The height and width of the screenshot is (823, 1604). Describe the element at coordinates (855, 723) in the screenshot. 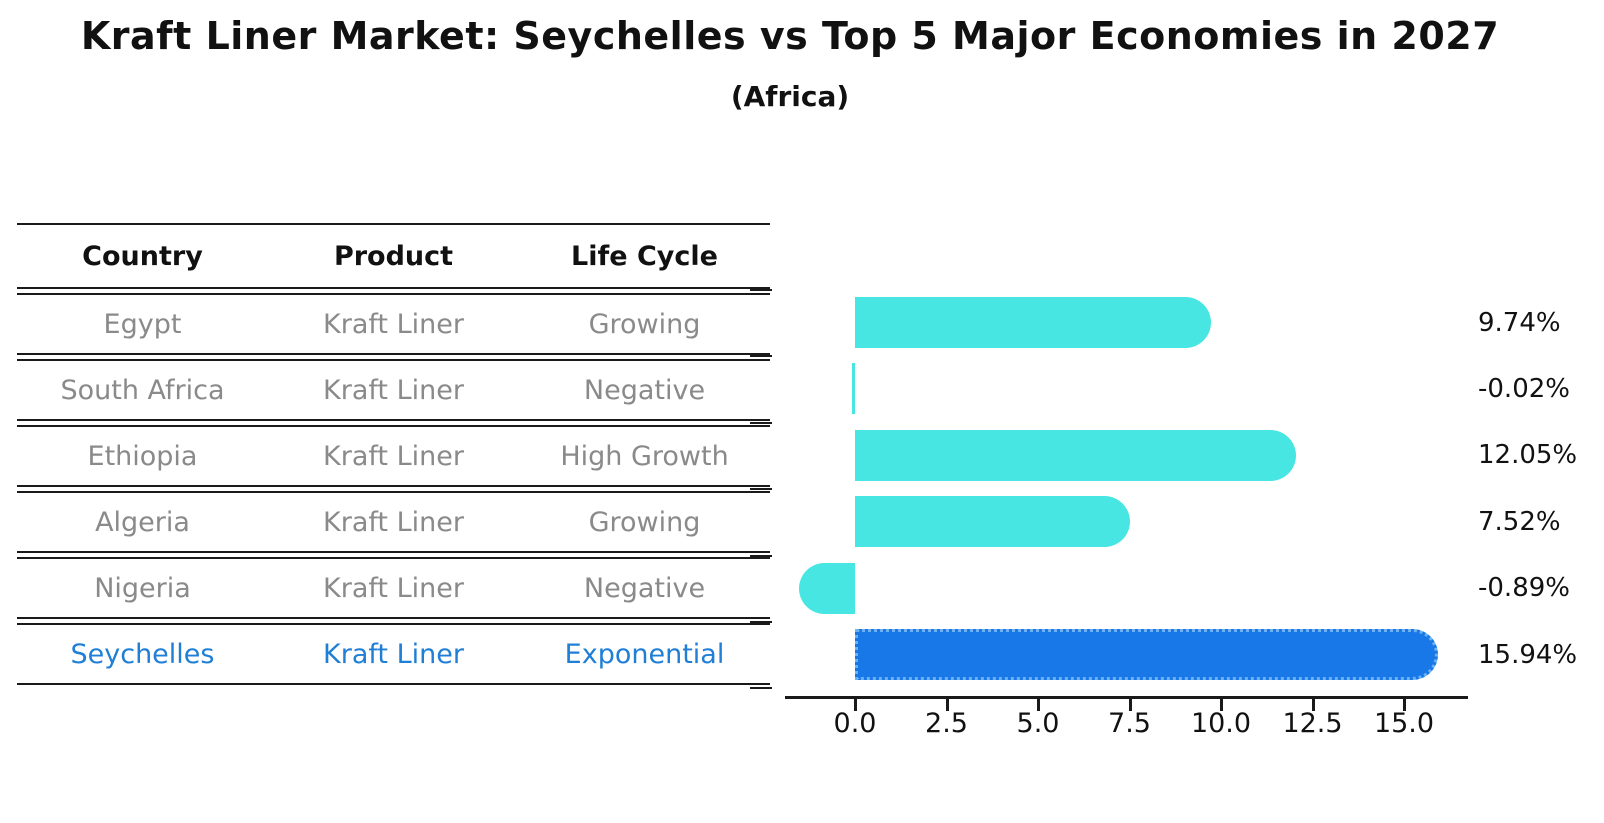

I see `x-axis-tick-label: 0.0` at that location.